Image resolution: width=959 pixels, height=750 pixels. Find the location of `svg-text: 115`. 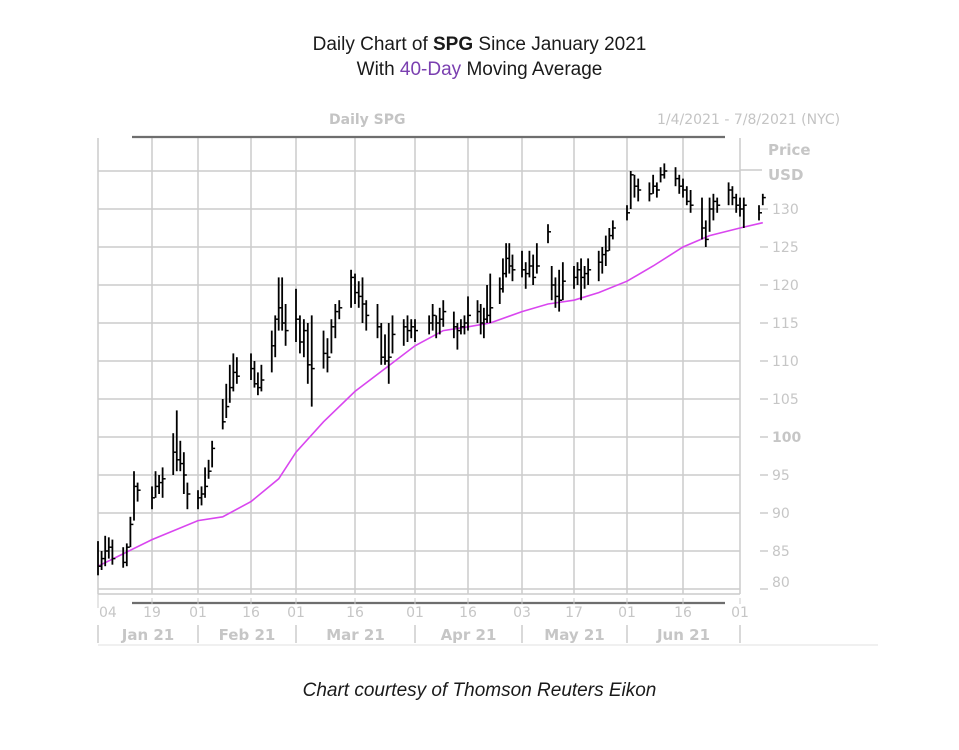

svg-text: 115 is located at coordinates (785, 324).